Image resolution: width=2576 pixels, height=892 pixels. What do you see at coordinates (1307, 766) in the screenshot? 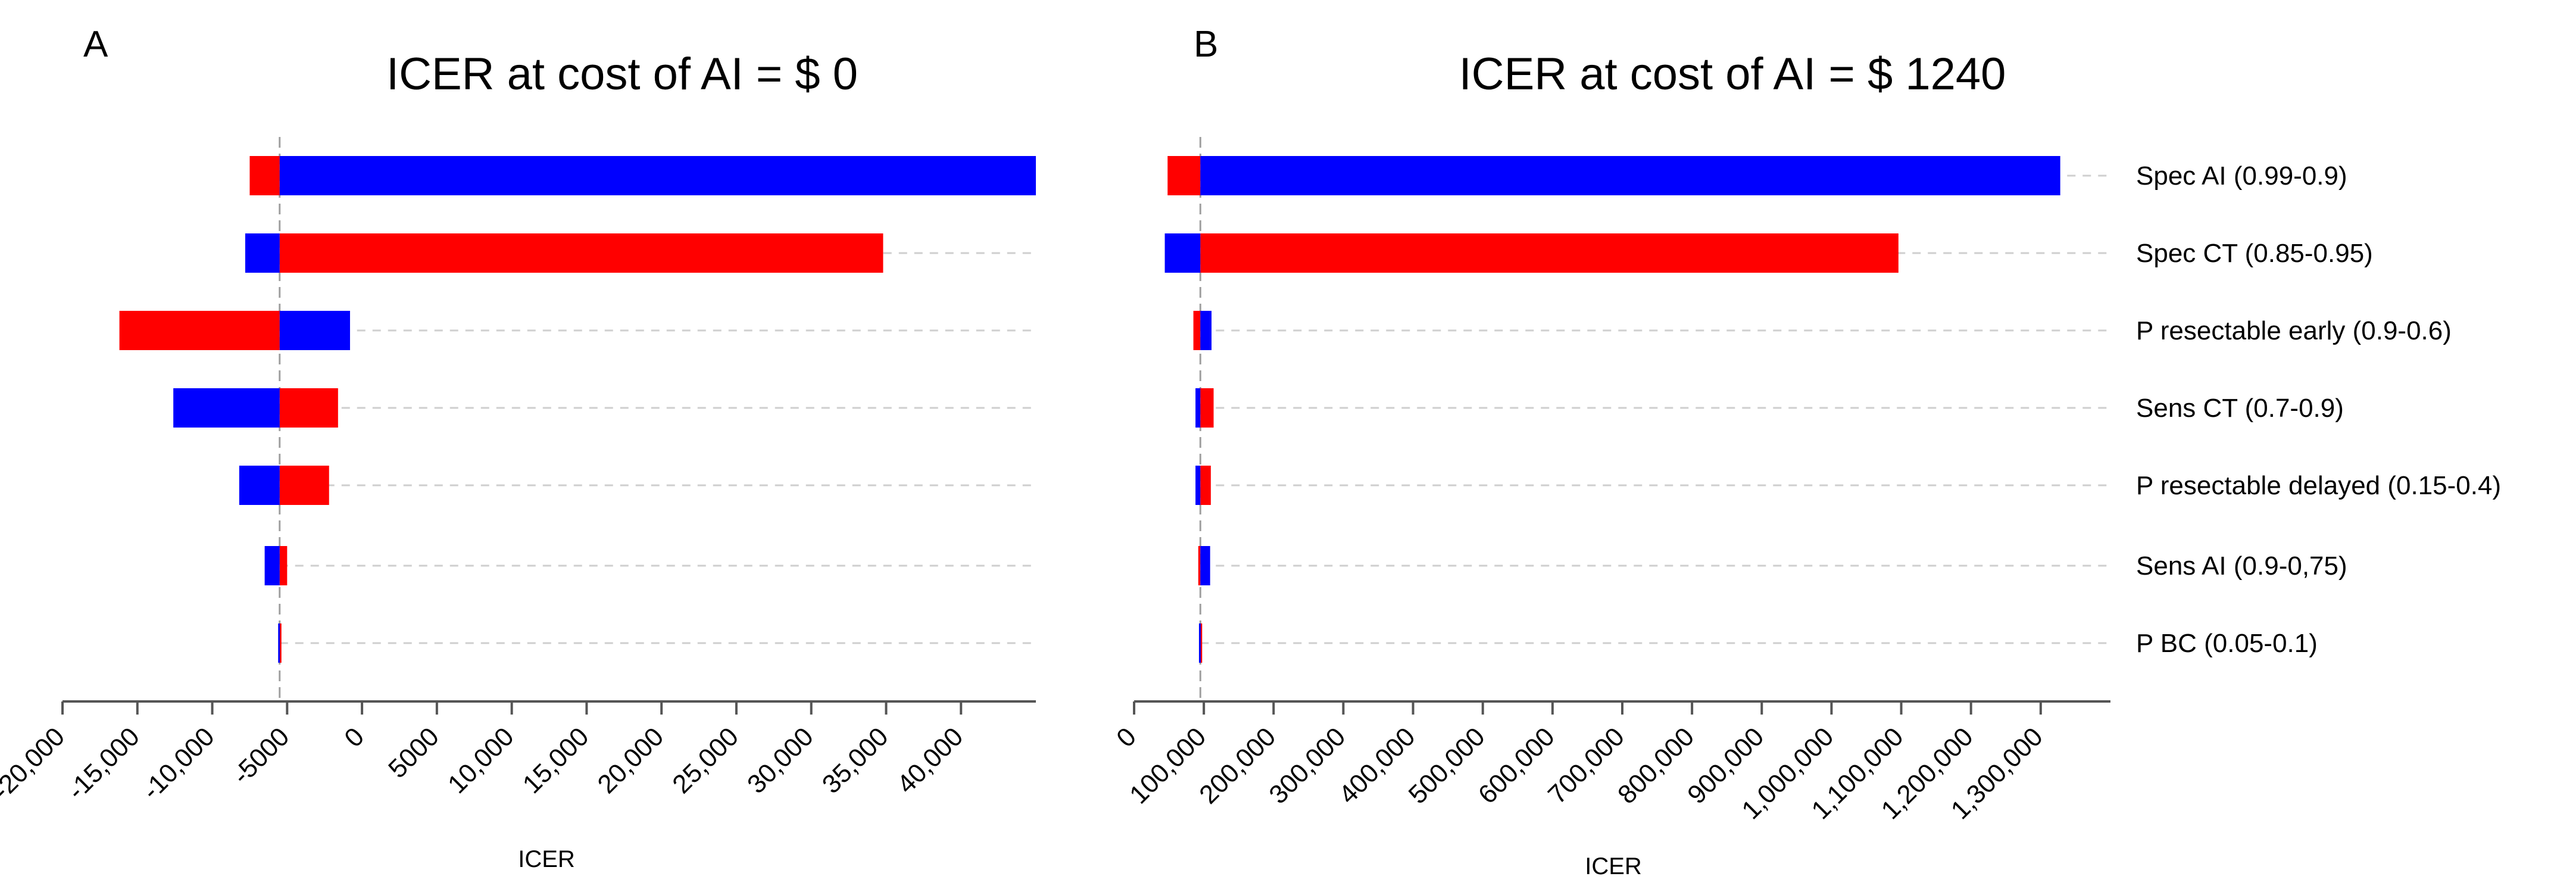
I see `x-tick-label: 300,000` at bounding box center [1307, 766].